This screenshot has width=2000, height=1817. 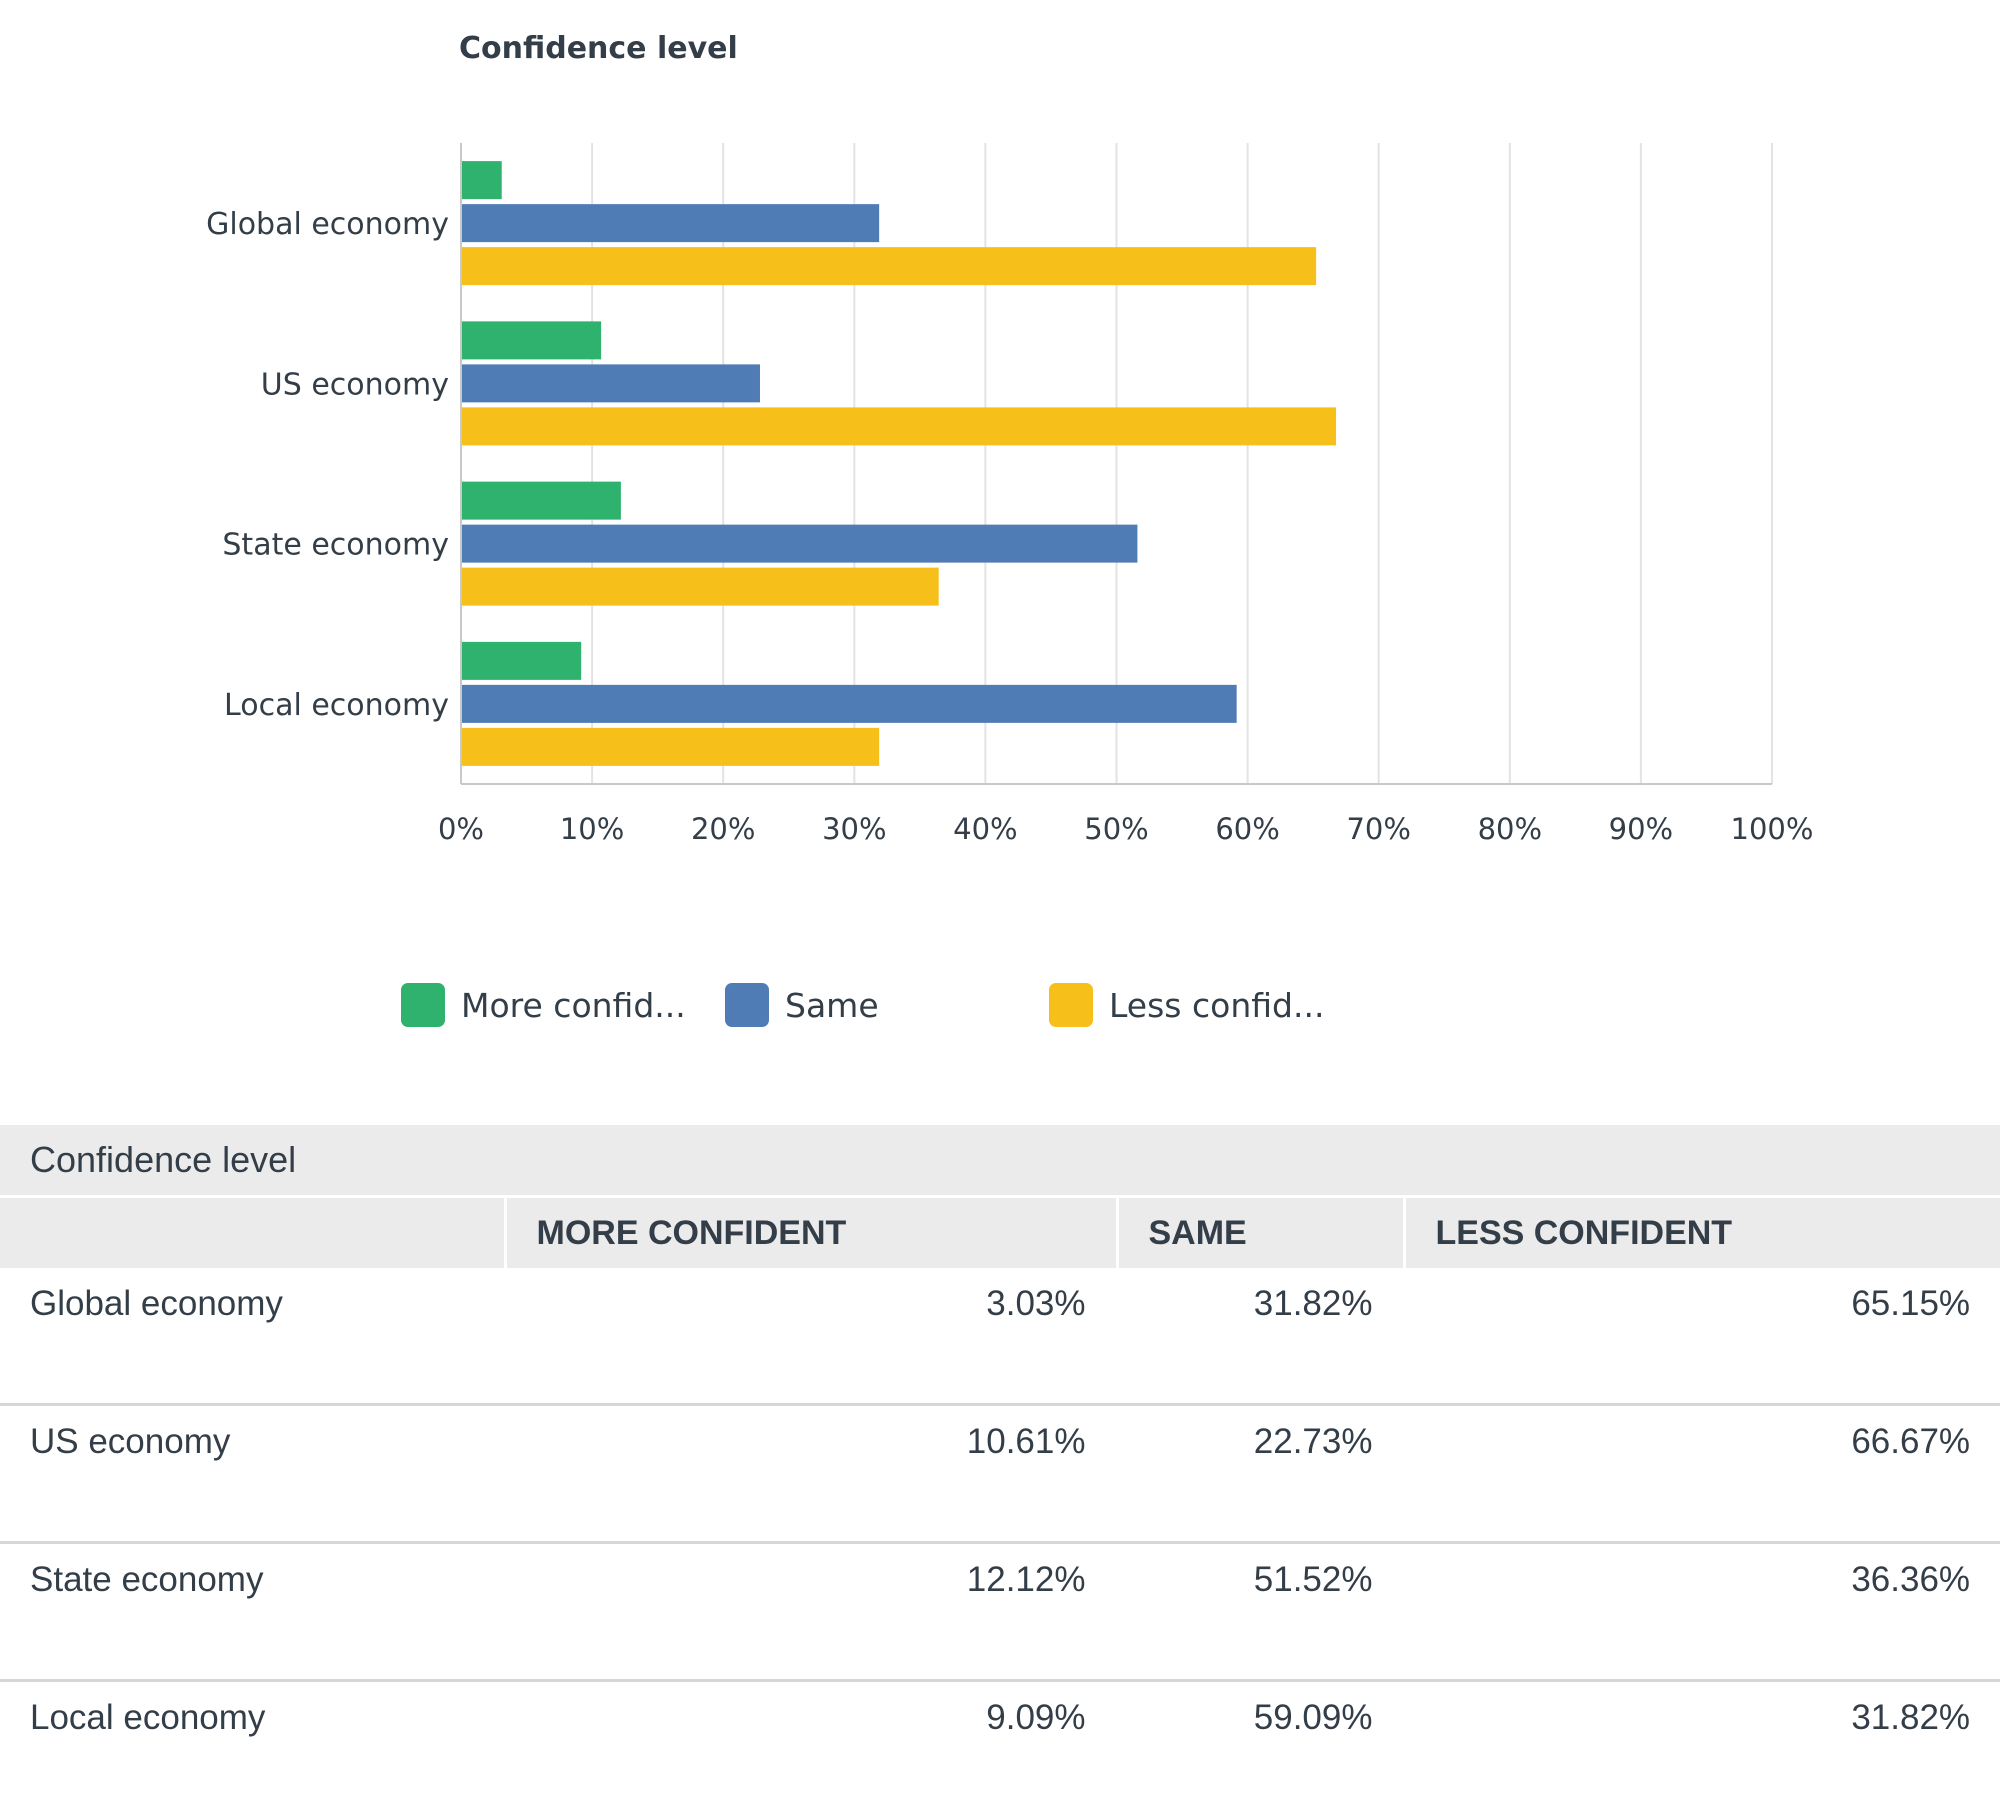 What do you see at coordinates (985, 829) in the screenshot?
I see `x-tick-label: 40%` at bounding box center [985, 829].